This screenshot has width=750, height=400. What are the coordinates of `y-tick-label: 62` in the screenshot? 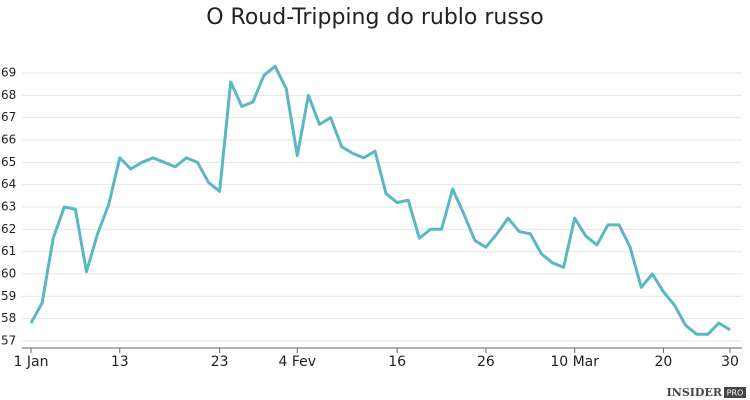 It's located at (8, 229).